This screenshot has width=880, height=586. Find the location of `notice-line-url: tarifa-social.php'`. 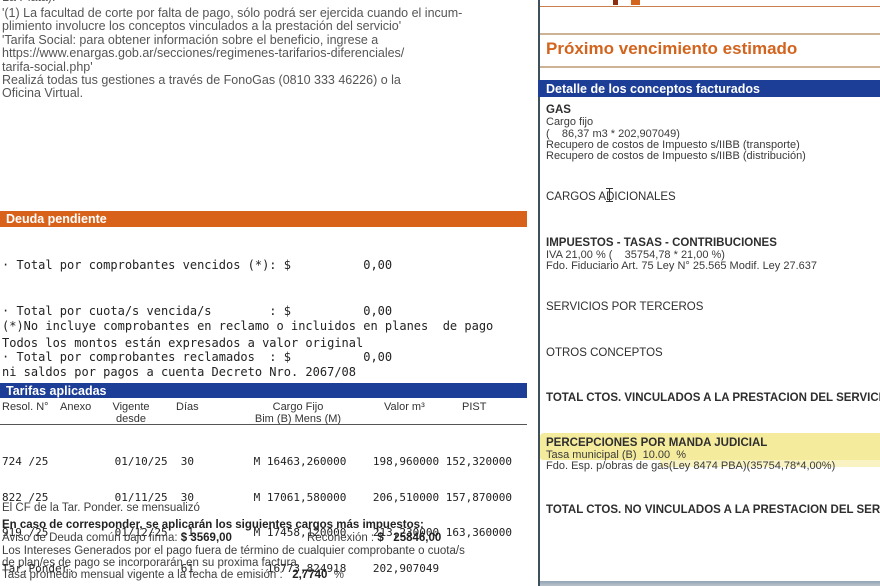

notice-line-url: tarifa-social.php' is located at coordinates (47, 66).